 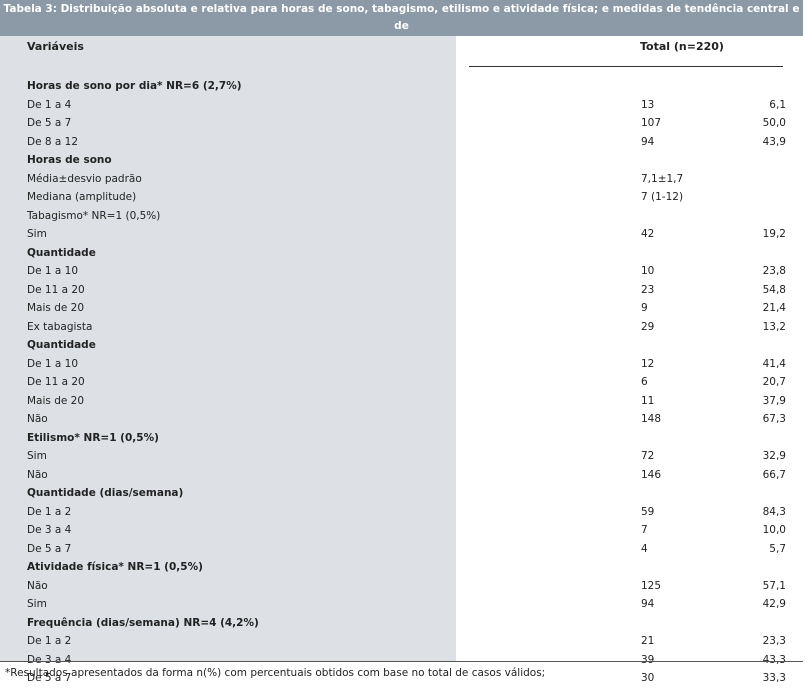 I want to click on row-count: 6, so click(x=644, y=382).